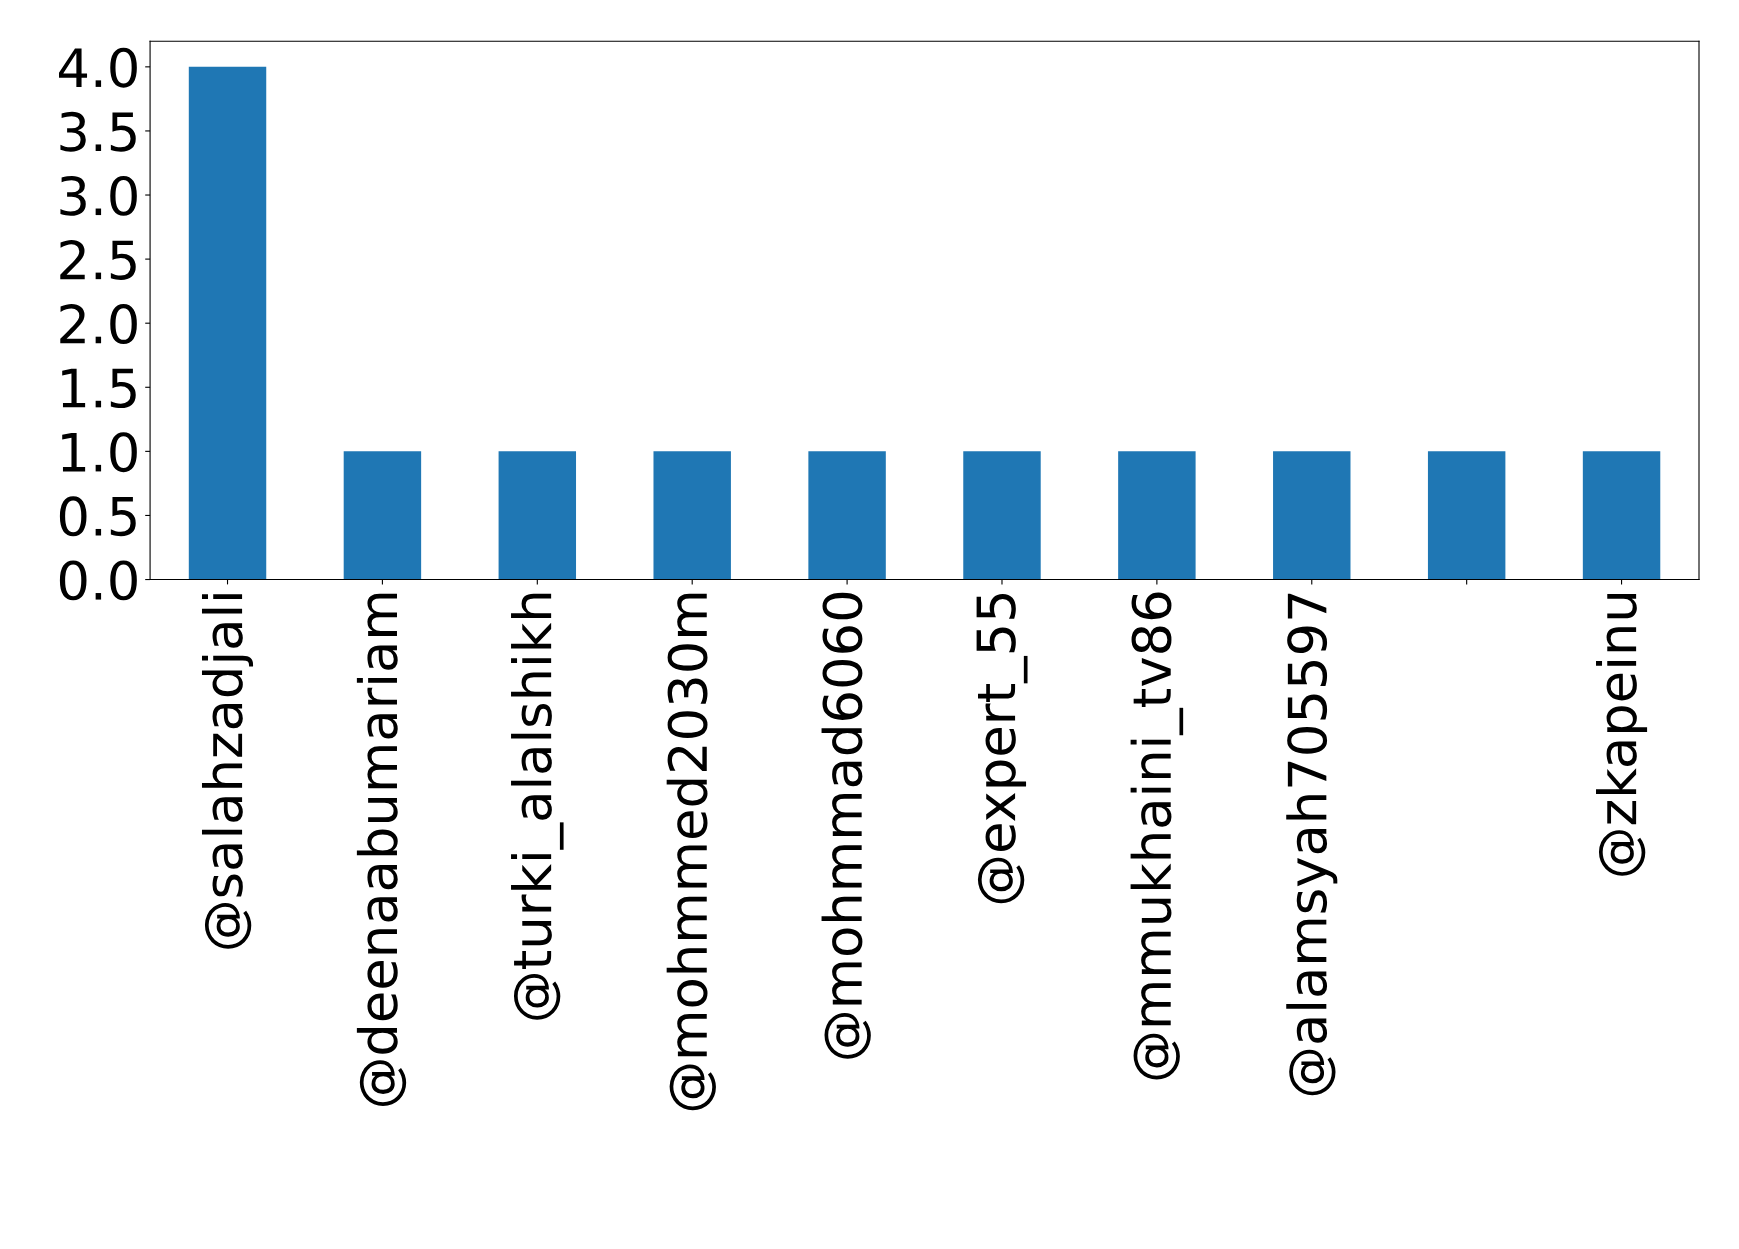 Image resolution: width=1739 pixels, height=1249 pixels. Describe the element at coordinates (98, 580) in the screenshot. I see `y-tick-label: 0.0` at that location.